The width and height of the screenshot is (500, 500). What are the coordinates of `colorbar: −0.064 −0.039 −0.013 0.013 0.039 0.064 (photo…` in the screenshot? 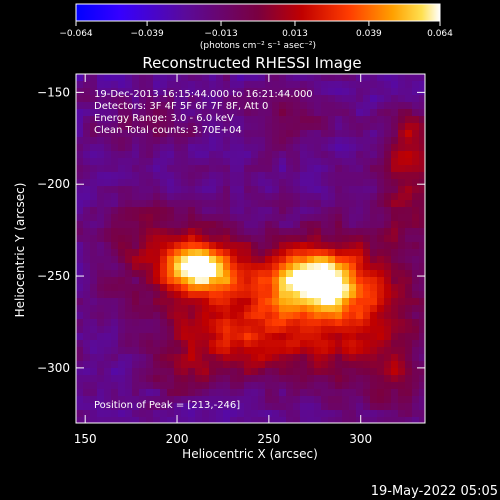 It's located at (256, 27).